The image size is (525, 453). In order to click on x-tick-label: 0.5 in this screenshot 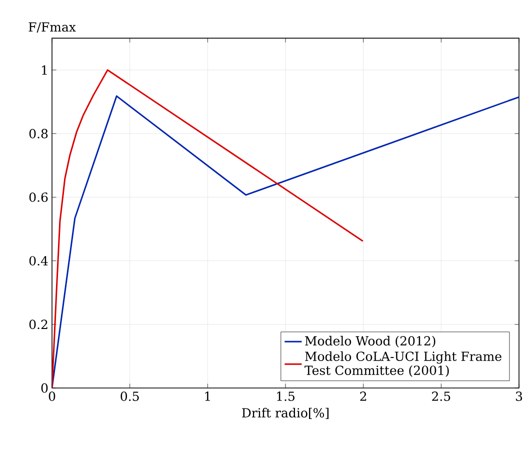, I will do `click(129, 396)`.